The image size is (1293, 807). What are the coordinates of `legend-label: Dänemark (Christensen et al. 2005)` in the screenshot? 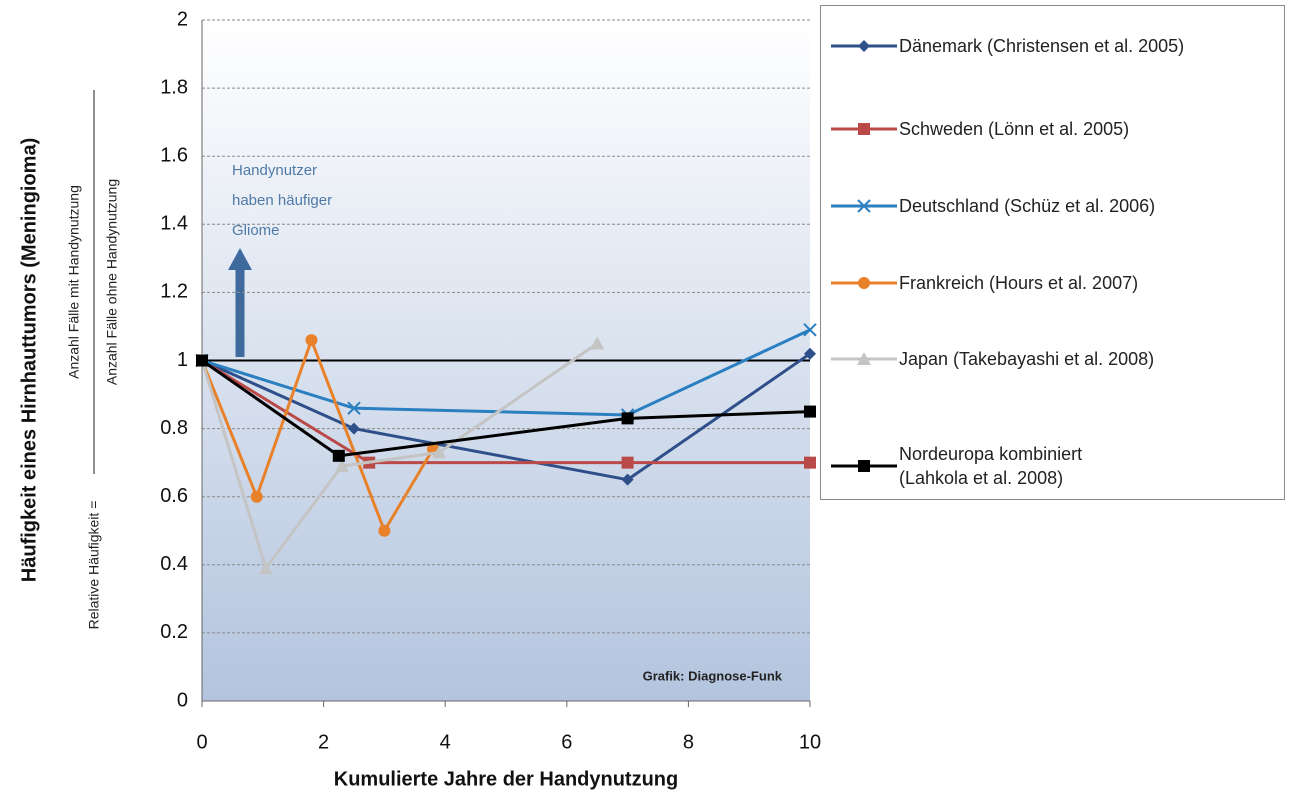 It's located at (1042, 46).